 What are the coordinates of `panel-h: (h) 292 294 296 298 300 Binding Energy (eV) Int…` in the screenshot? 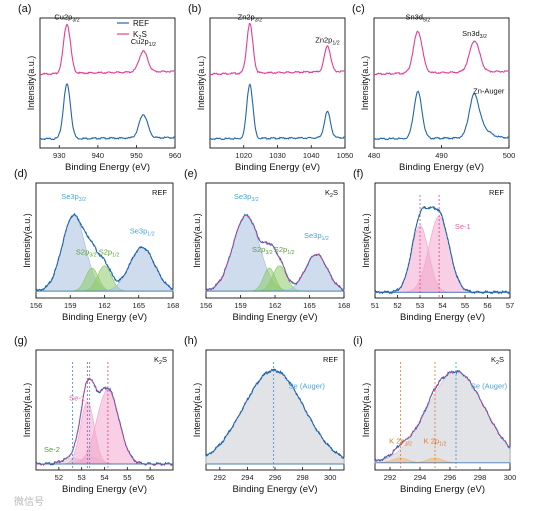 It's located at (264, 415).